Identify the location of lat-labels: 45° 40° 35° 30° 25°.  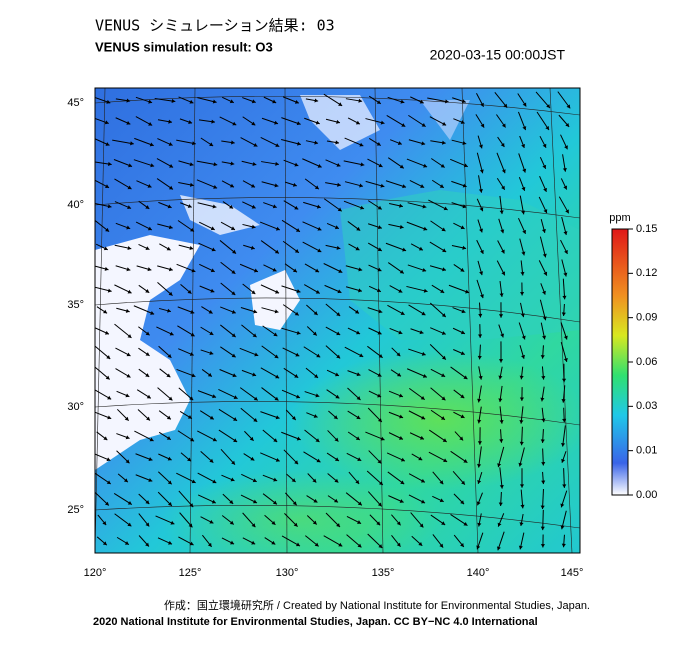
(75, 306).